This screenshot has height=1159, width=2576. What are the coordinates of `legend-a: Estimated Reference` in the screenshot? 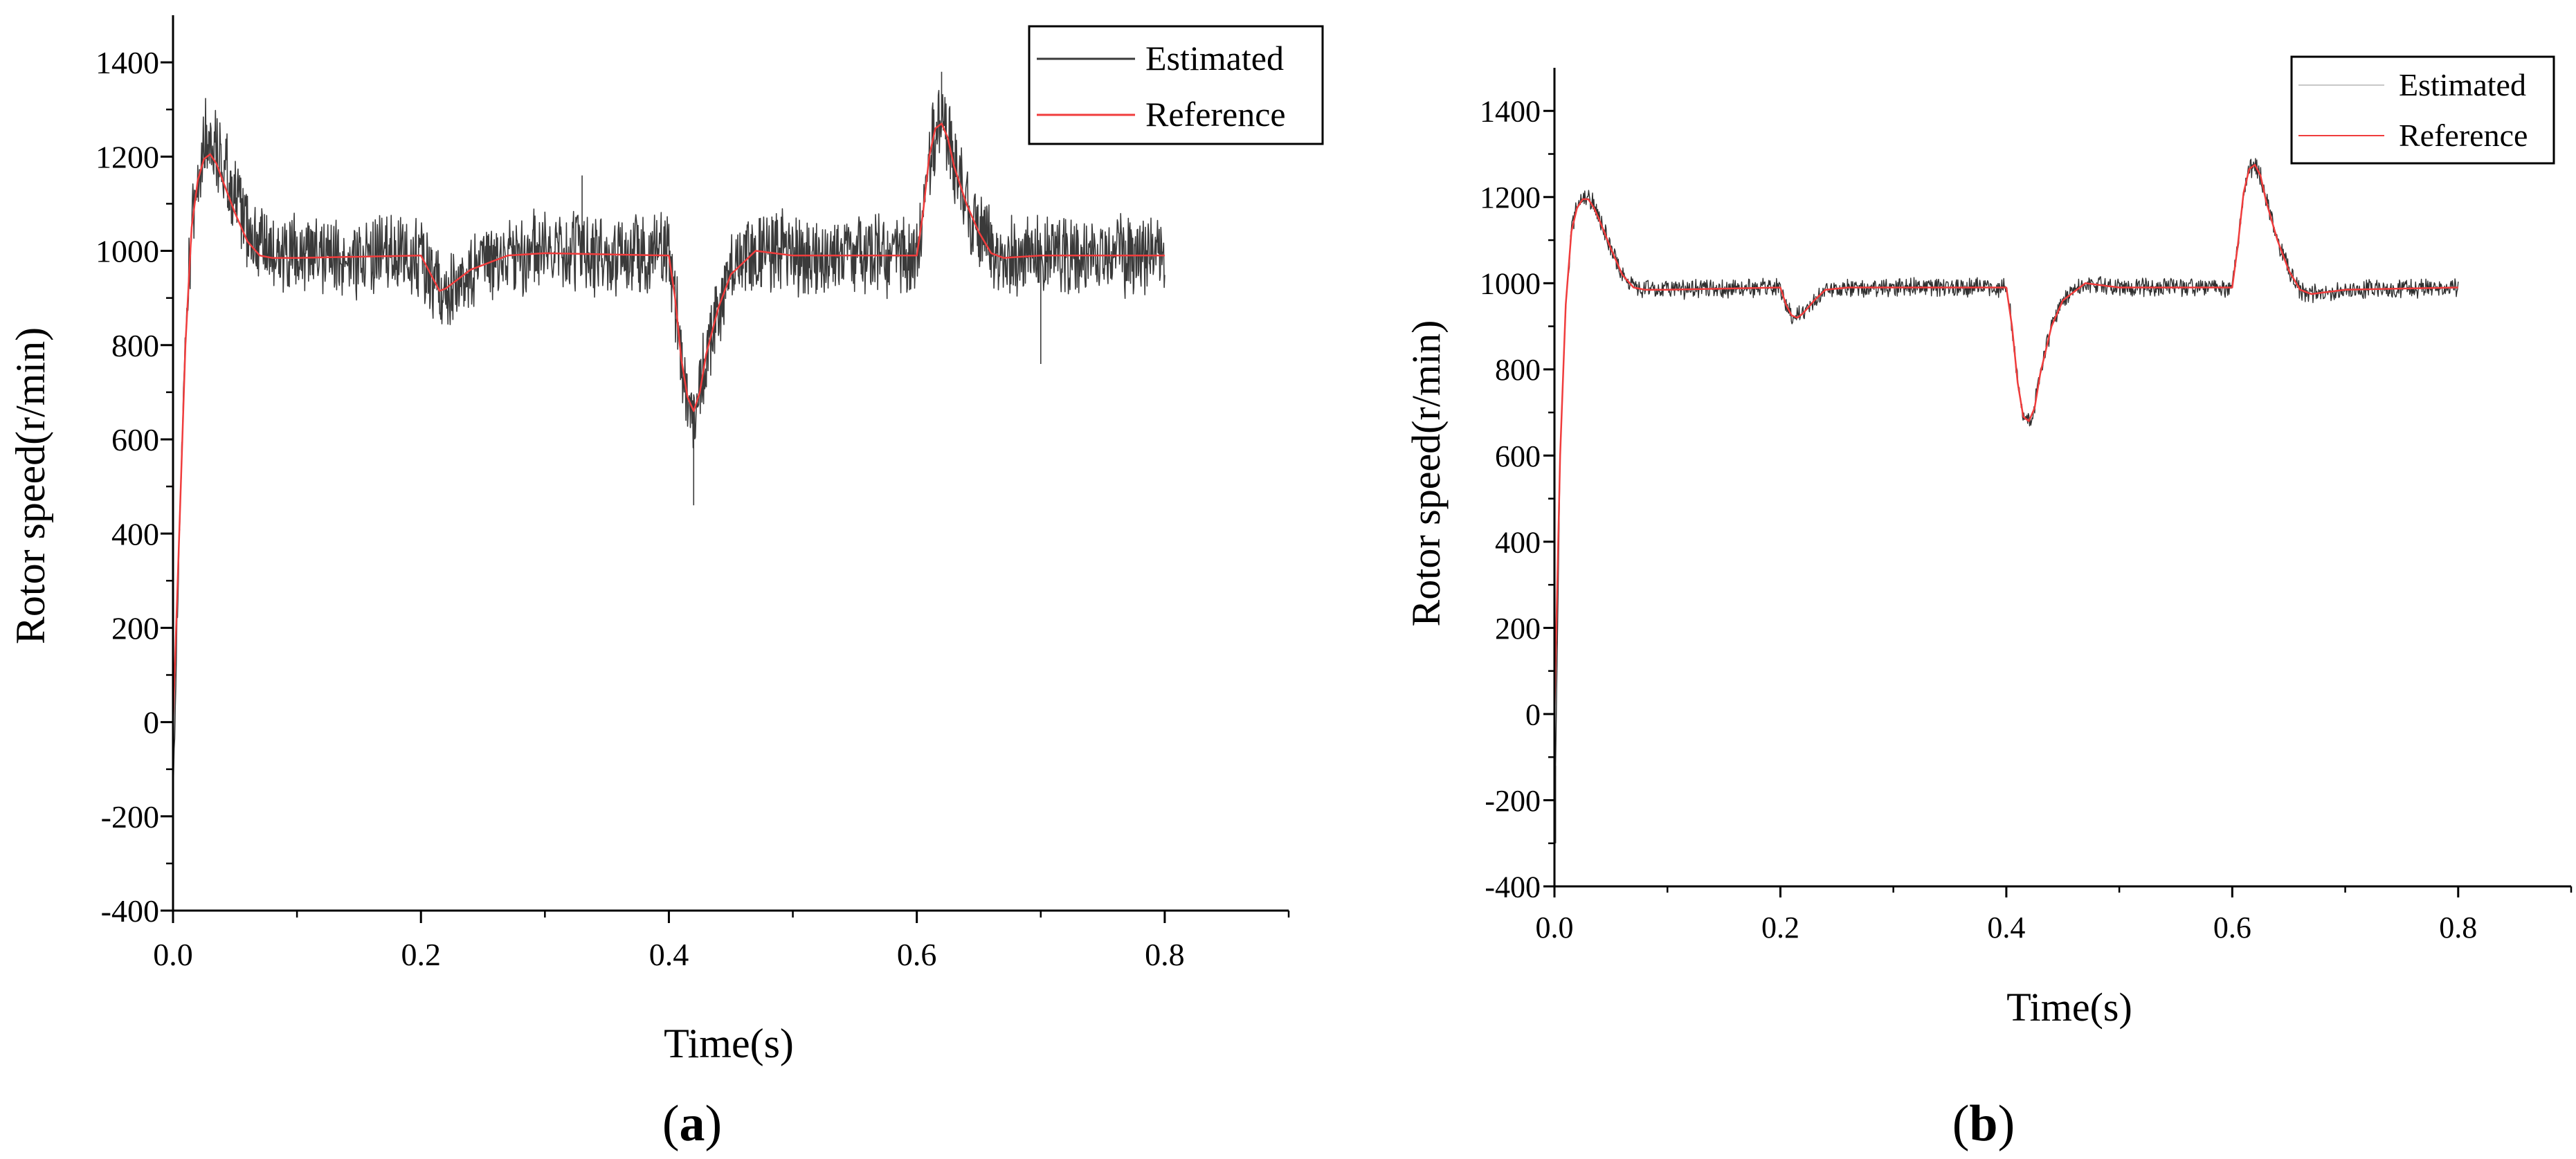 It's located at (1176, 85).